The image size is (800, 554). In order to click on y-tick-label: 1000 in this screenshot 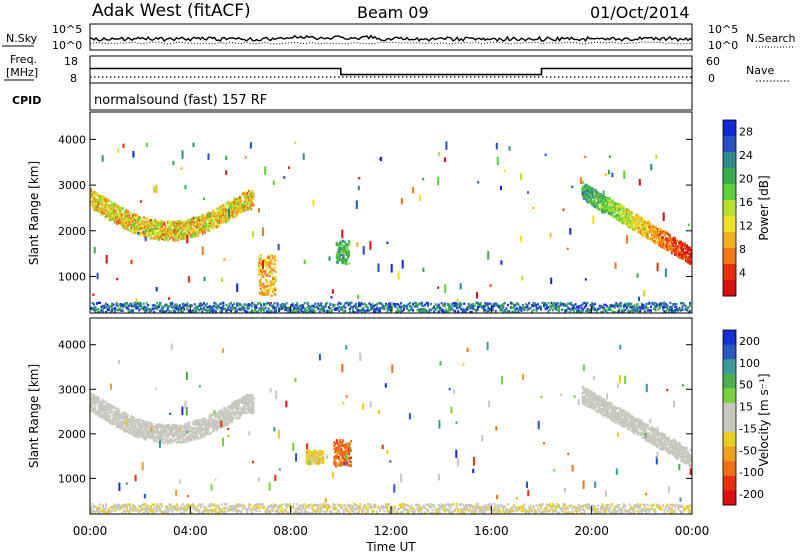, I will do `click(72, 276)`.